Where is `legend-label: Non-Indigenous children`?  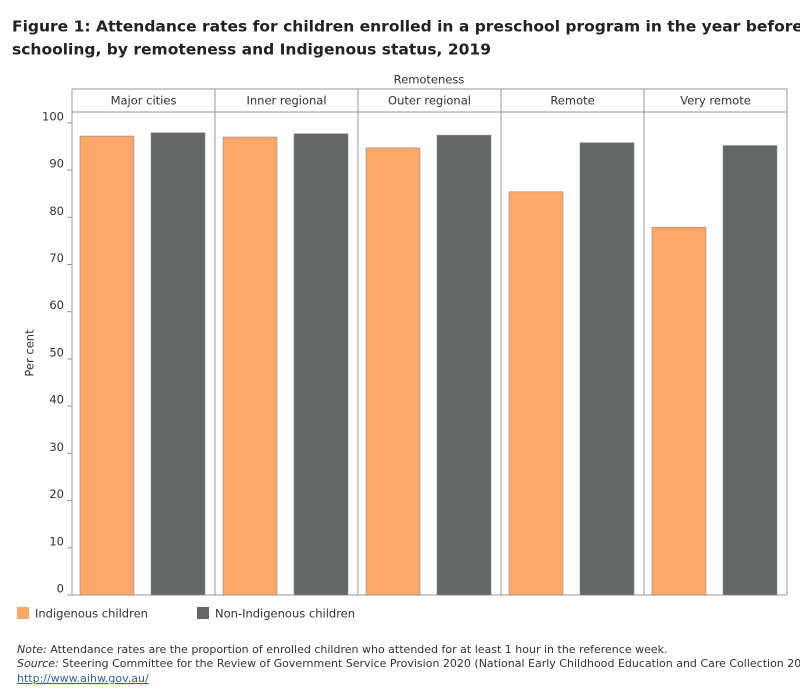
legend-label: Non-Indigenous children is located at coordinates (285, 614).